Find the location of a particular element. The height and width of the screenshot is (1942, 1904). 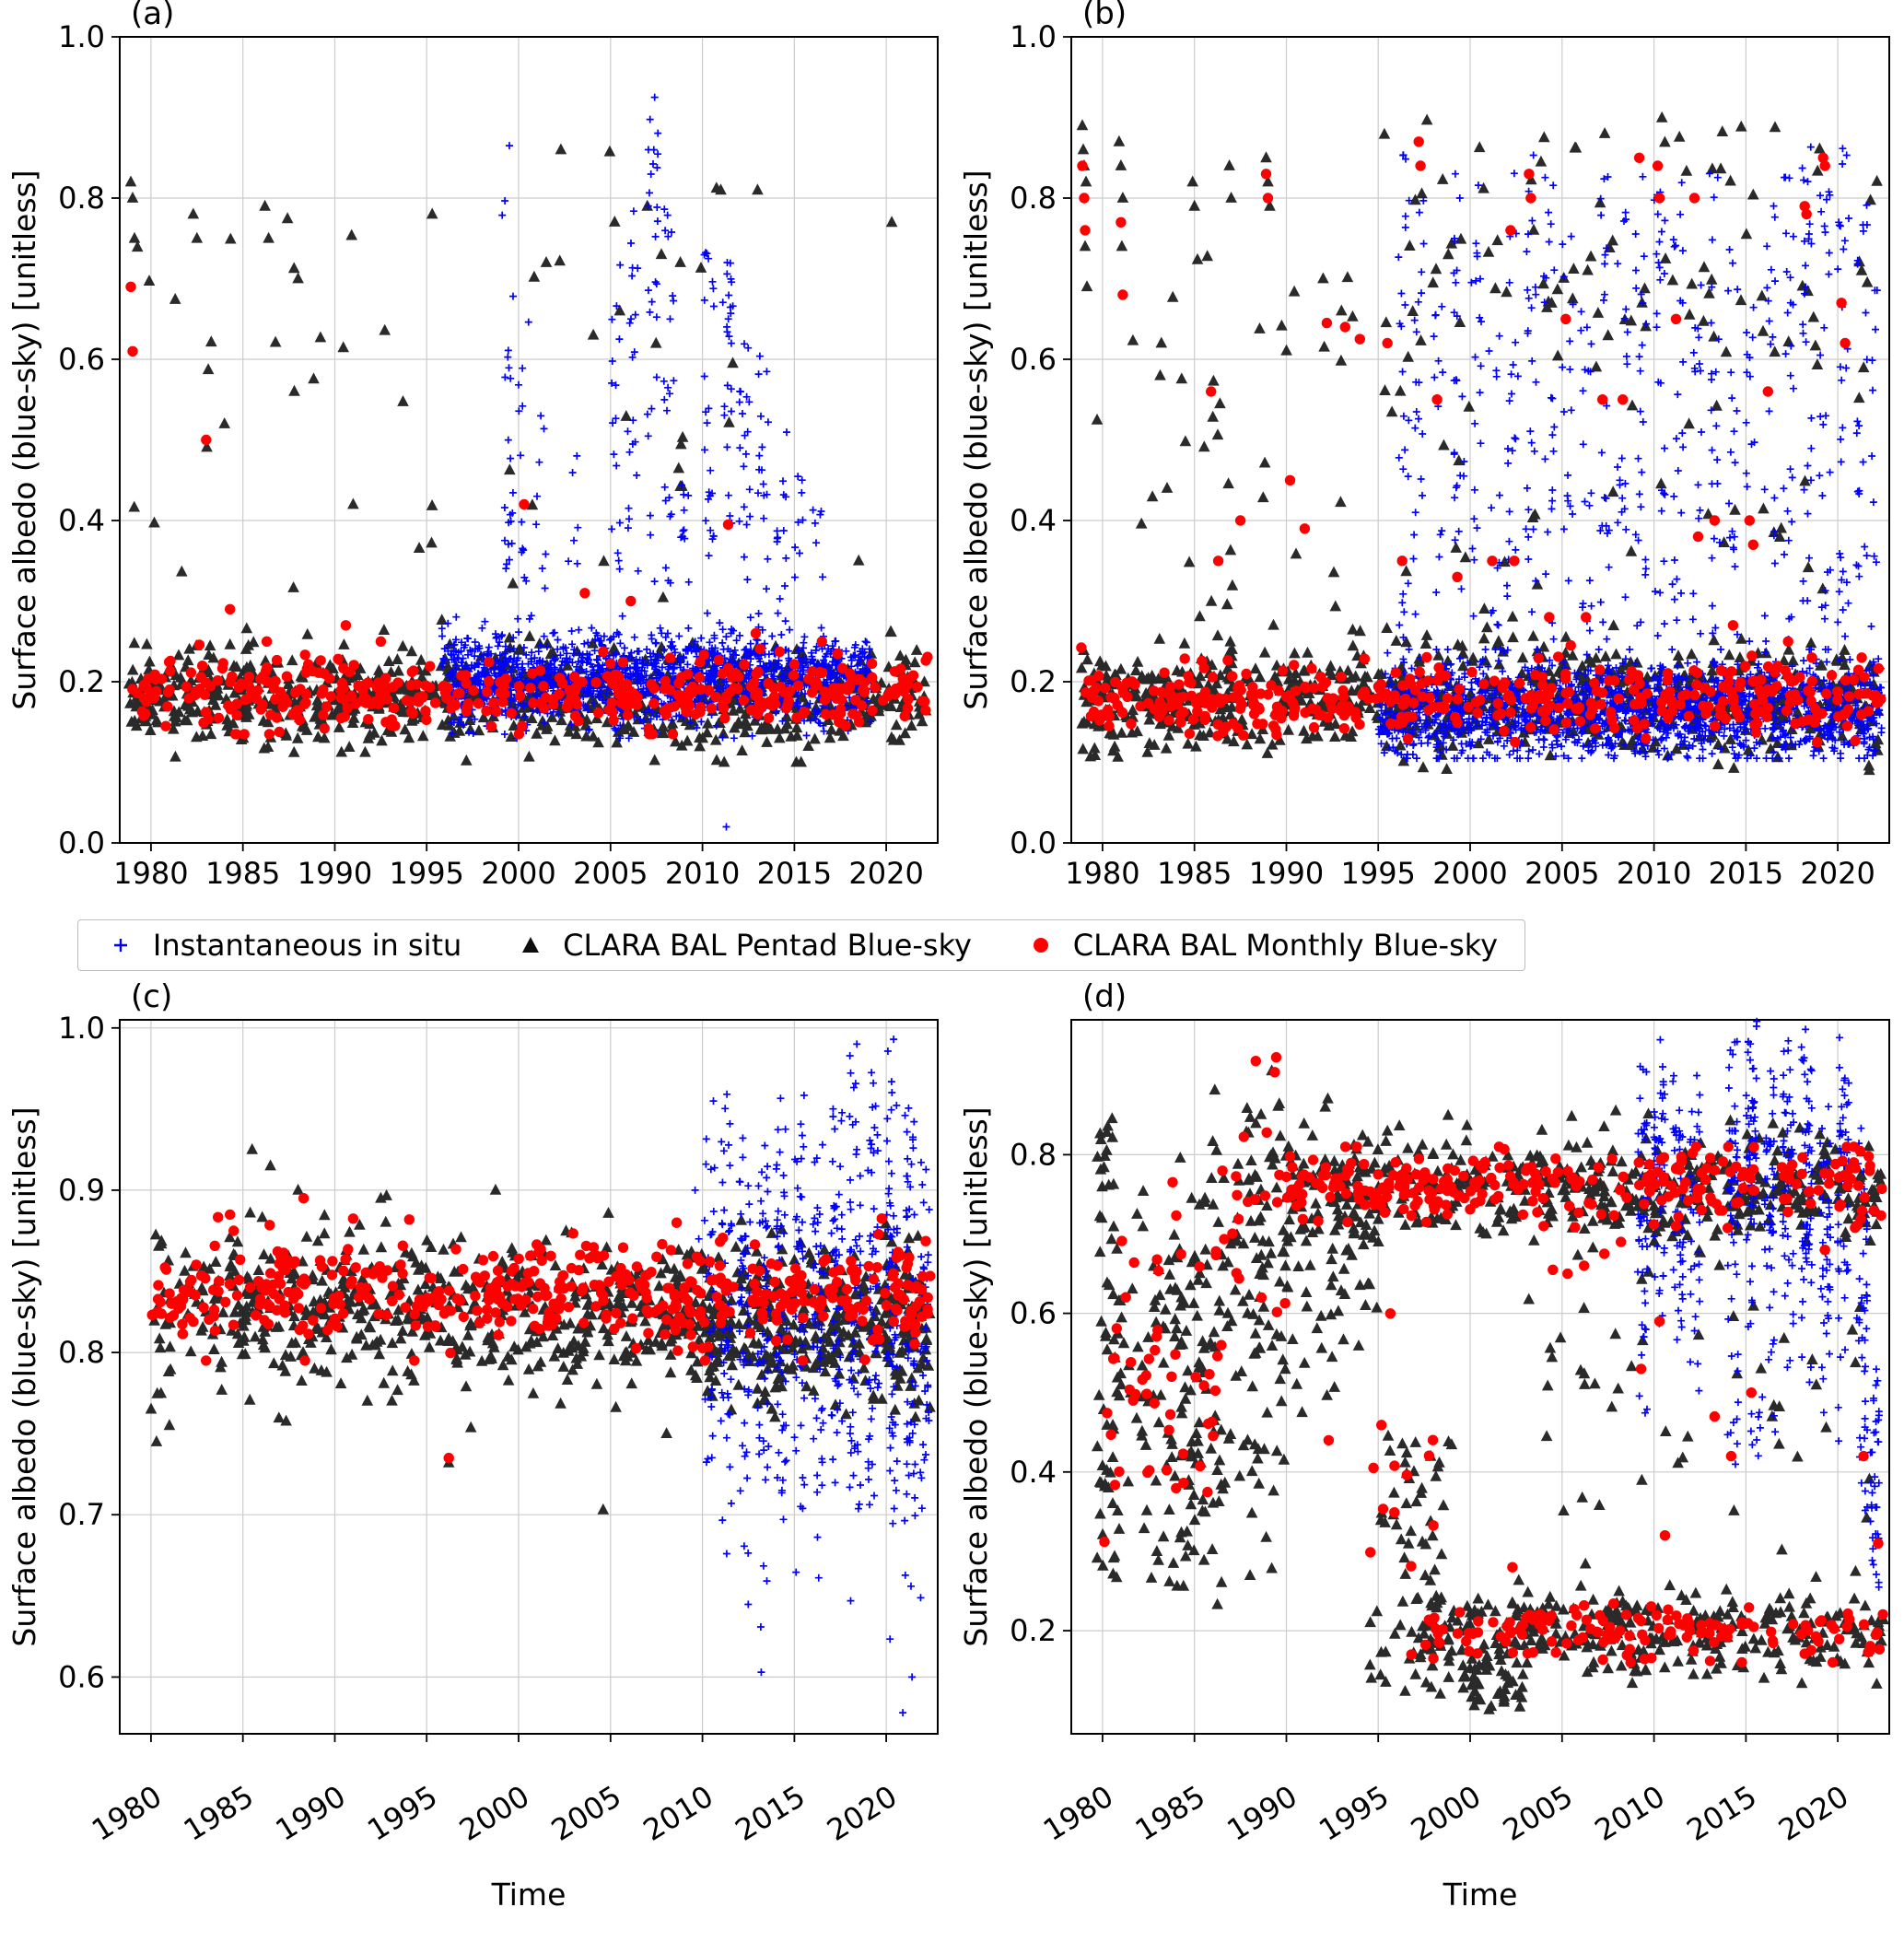

triangle-marker-icon is located at coordinates (531, 945).